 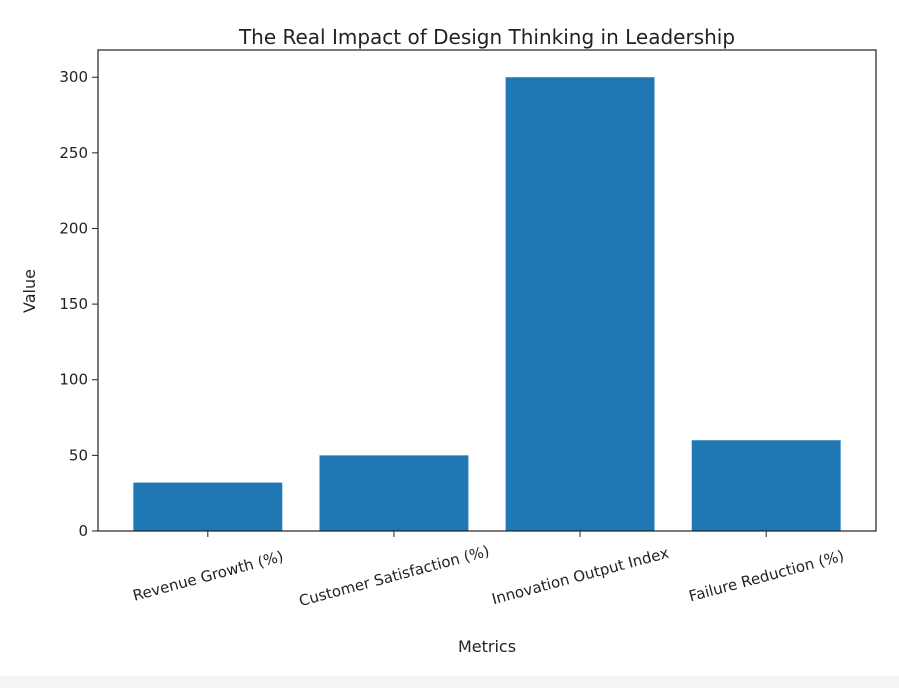 I want to click on y-tick-label: 250, so click(x=73, y=153).